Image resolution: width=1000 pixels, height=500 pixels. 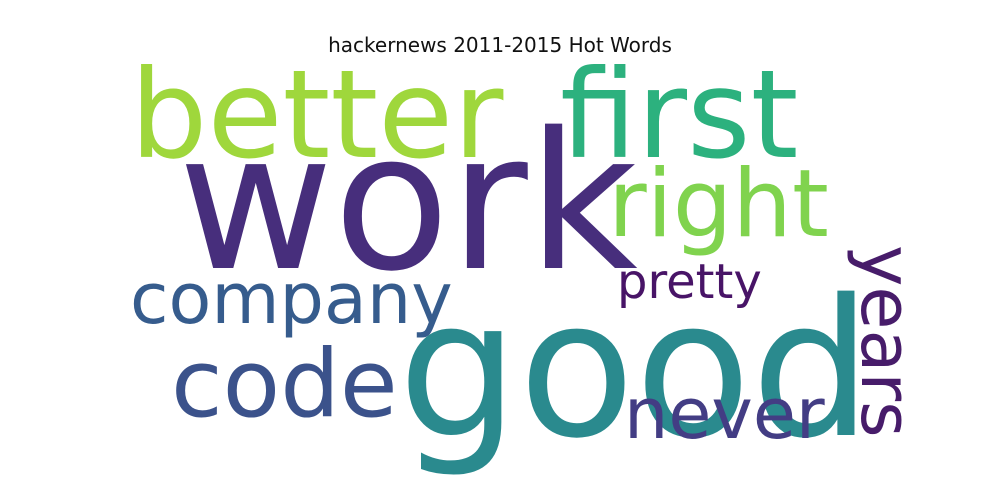 What do you see at coordinates (500, 45) in the screenshot?
I see `chart-title: hackernews 2011-2015 Hot Words` at bounding box center [500, 45].